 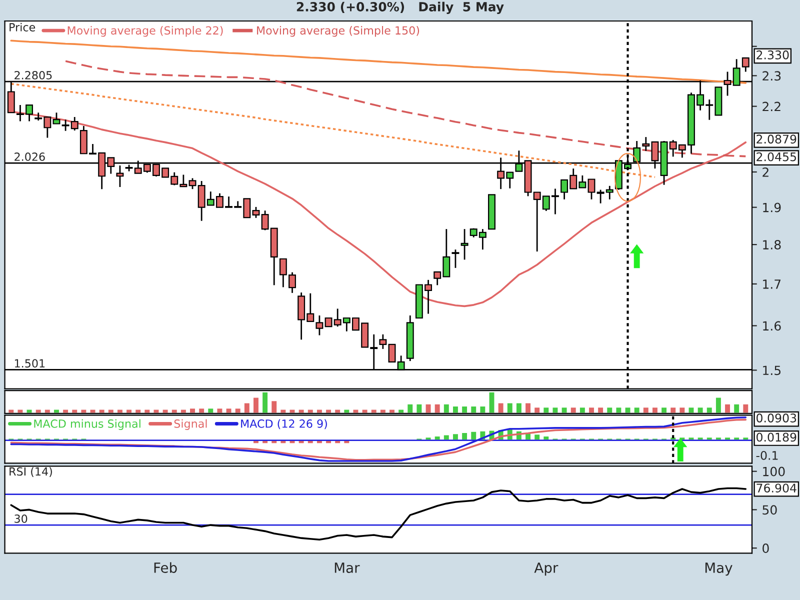 What do you see at coordinates (765, 172) in the screenshot?
I see `y-tick-label: 2` at bounding box center [765, 172].